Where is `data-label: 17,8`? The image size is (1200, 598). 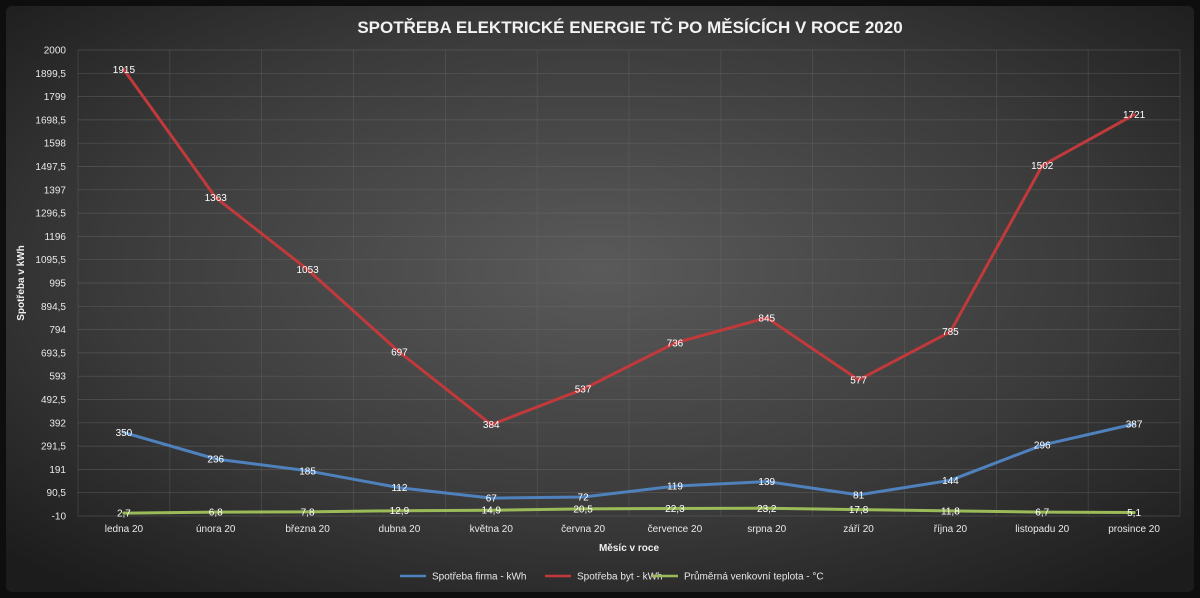
data-label: 17,8 is located at coordinates (859, 510).